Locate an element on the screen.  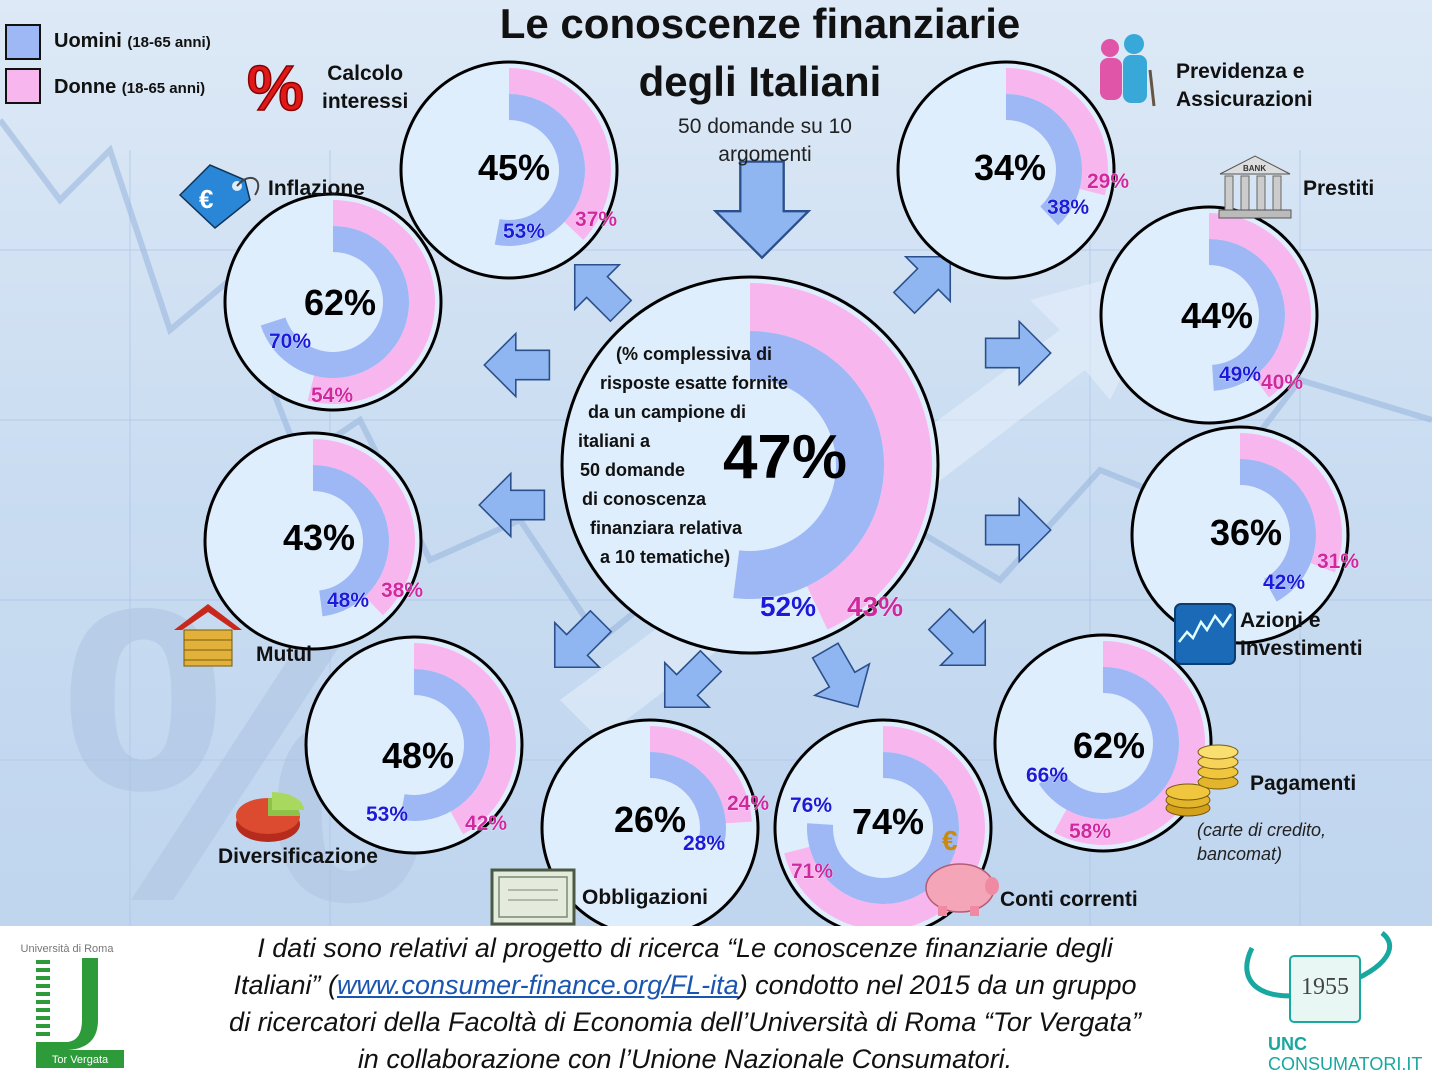
topic-mutui-donut is located at coordinates (313, 541).